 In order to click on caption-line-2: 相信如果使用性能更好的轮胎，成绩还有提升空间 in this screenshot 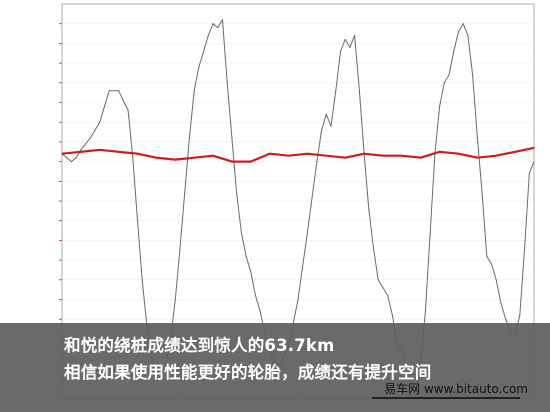, I will do `click(248, 372)`.